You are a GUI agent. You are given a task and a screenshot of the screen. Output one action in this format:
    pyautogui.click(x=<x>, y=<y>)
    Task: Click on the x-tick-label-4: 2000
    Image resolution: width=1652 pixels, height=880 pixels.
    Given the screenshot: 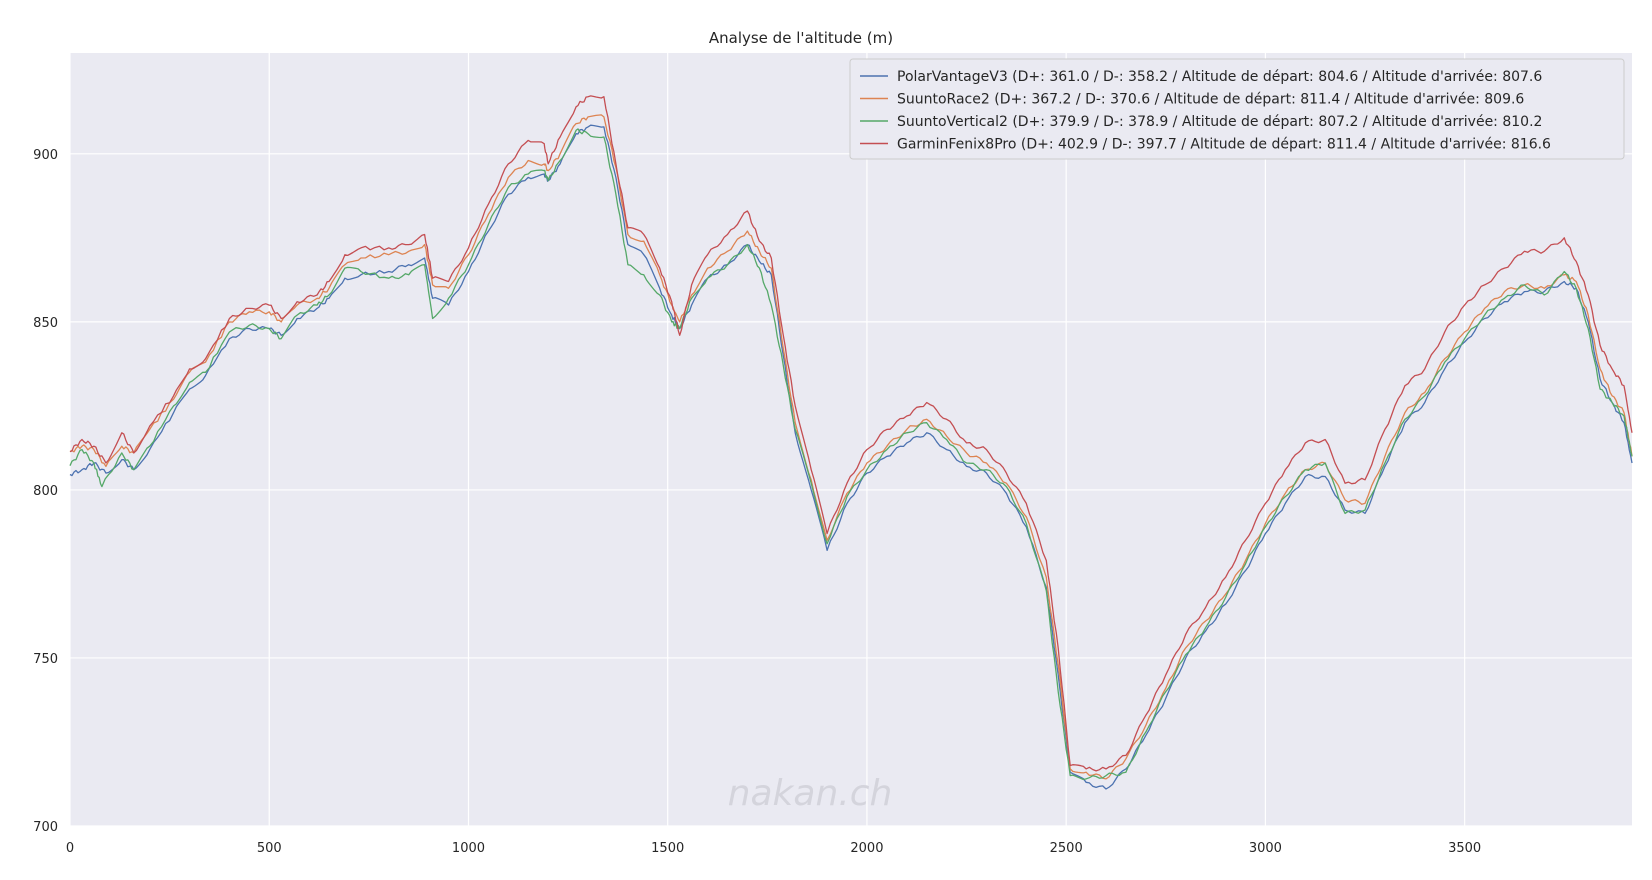 What is the action you would take?
    pyautogui.click(x=866, y=848)
    